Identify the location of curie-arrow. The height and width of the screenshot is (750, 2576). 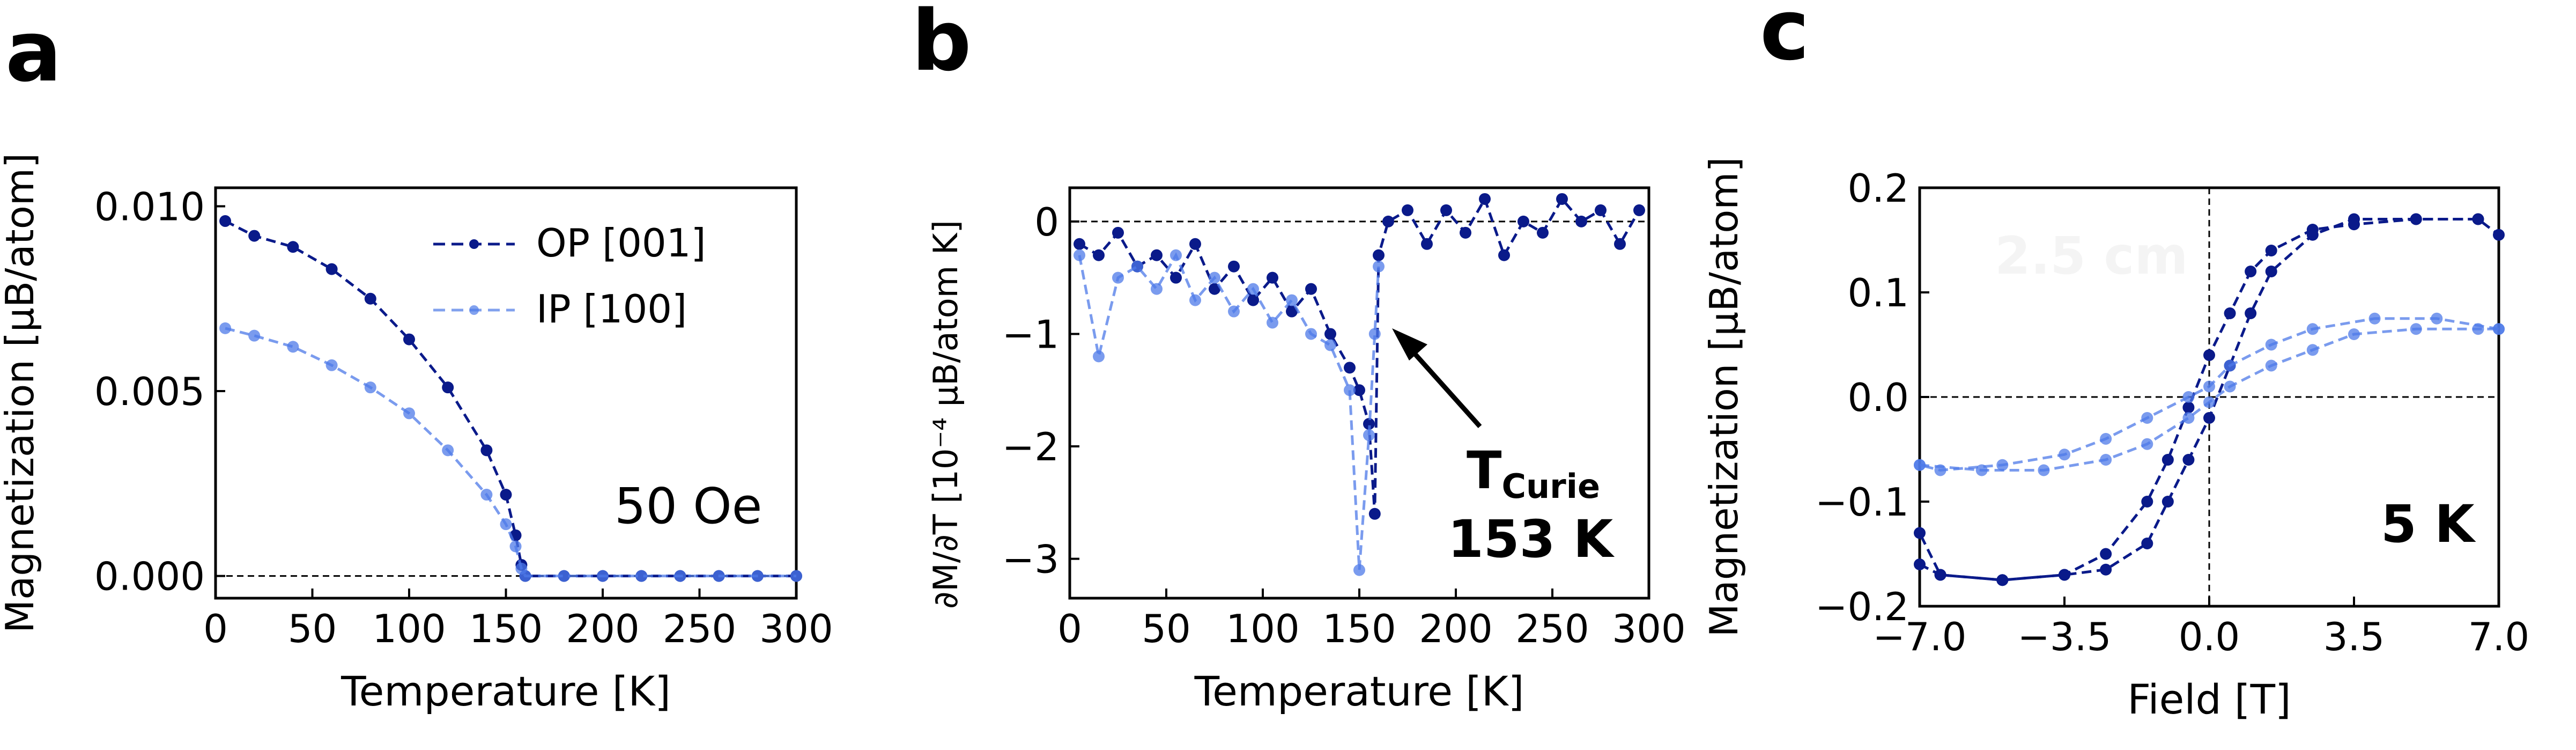
(1437, 378).